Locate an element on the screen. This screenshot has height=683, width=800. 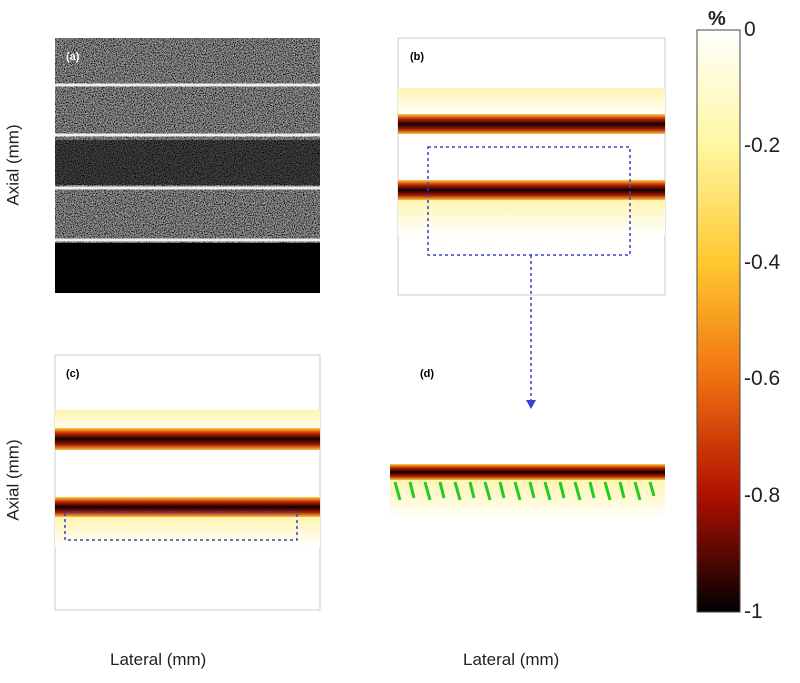
panel-label: (a) is located at coordinates (73, 57).